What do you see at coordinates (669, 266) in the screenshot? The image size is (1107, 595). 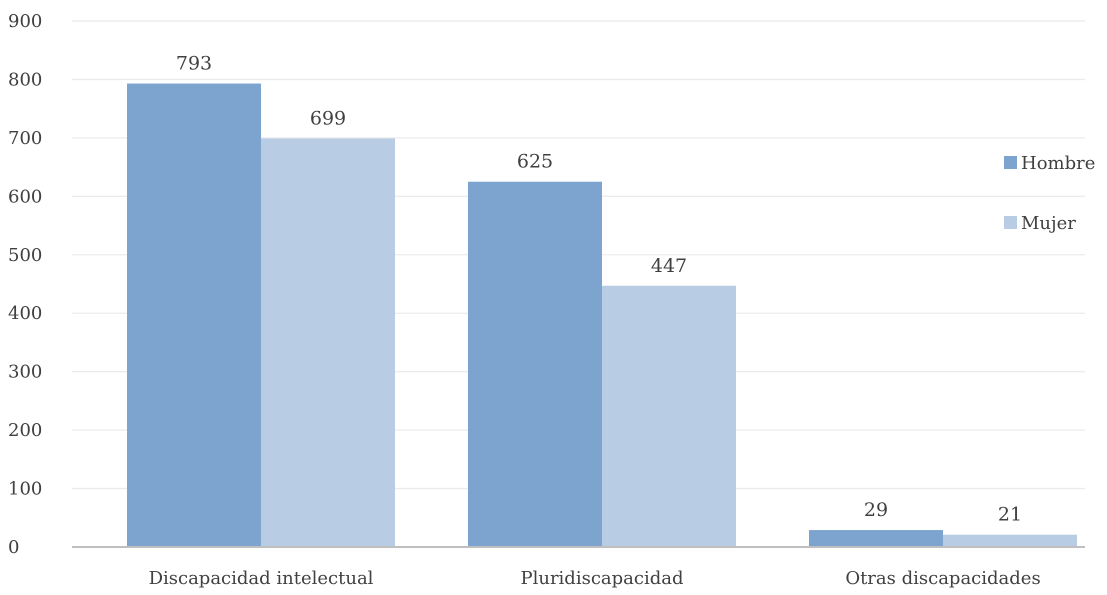 I see `data-label: 447` at bounding box center [669, 266].